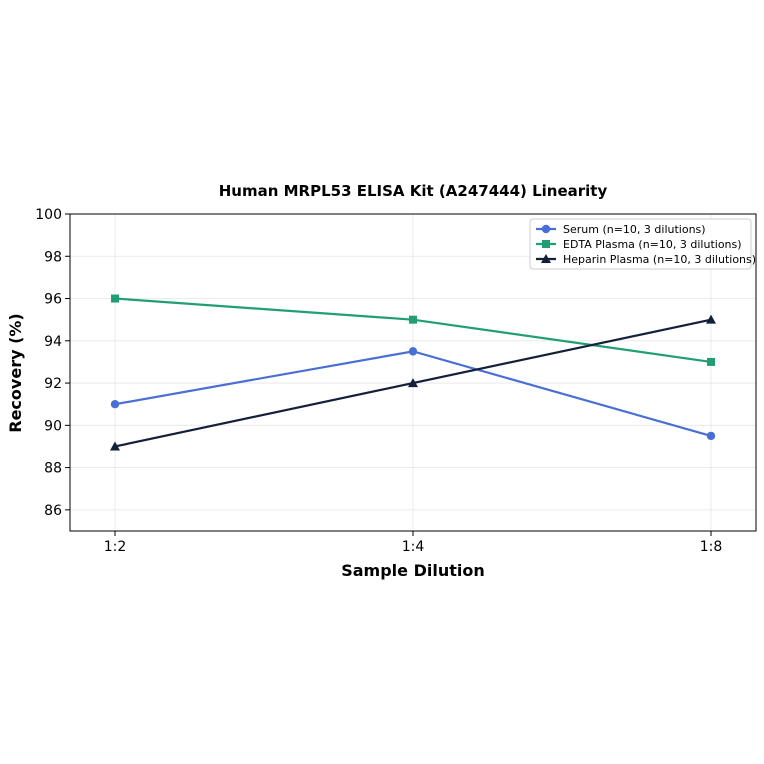  What do you see at coordinates (53, 469) in the screenshot?
I see `y-tick-label: 88` at bounding box center [53, 469].